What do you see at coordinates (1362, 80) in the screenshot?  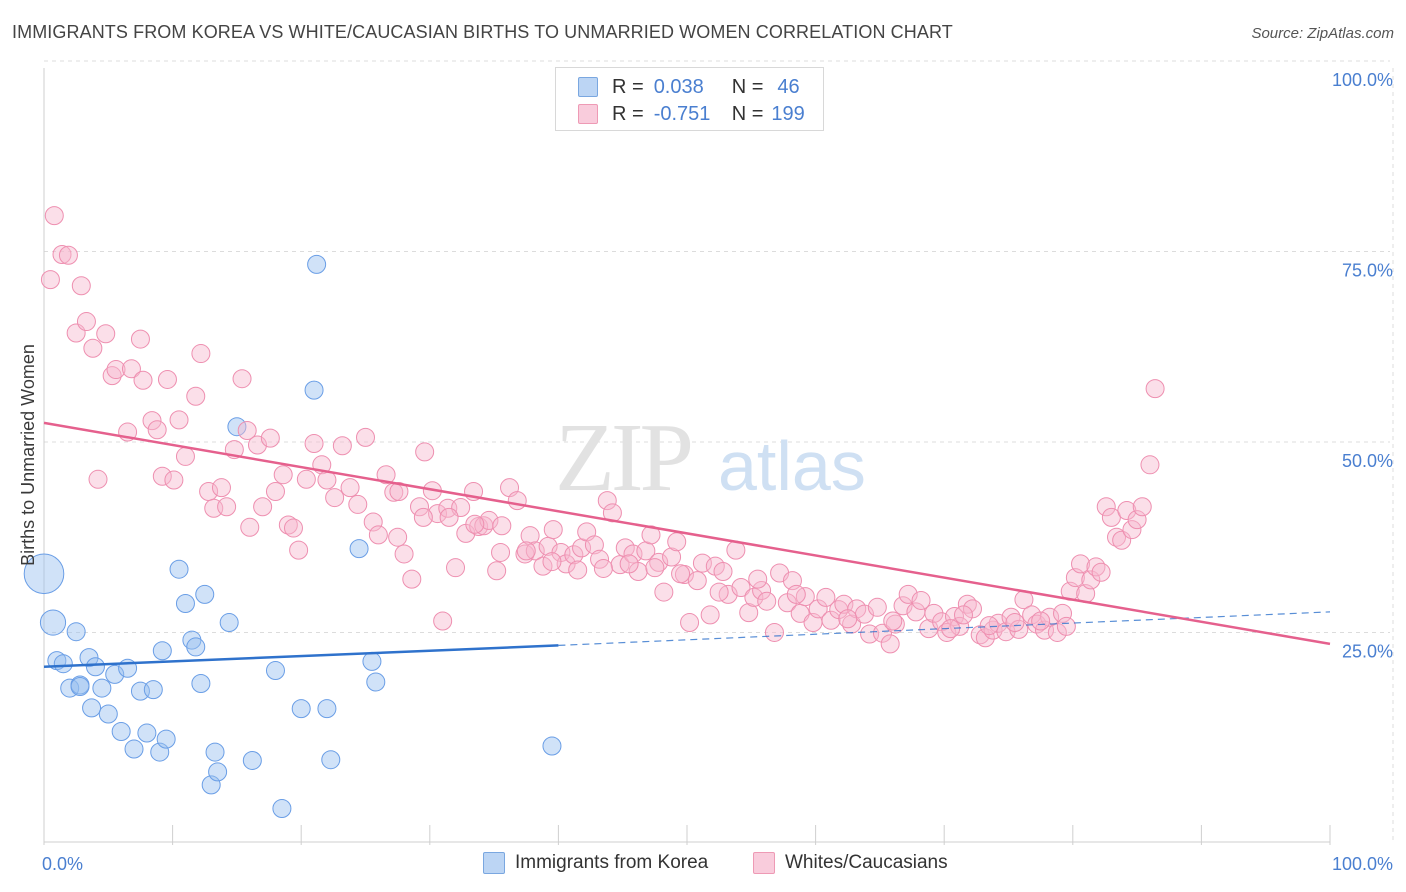 I see `y-tick-label-3: 100.0%` at bounding box center [1362, 80].